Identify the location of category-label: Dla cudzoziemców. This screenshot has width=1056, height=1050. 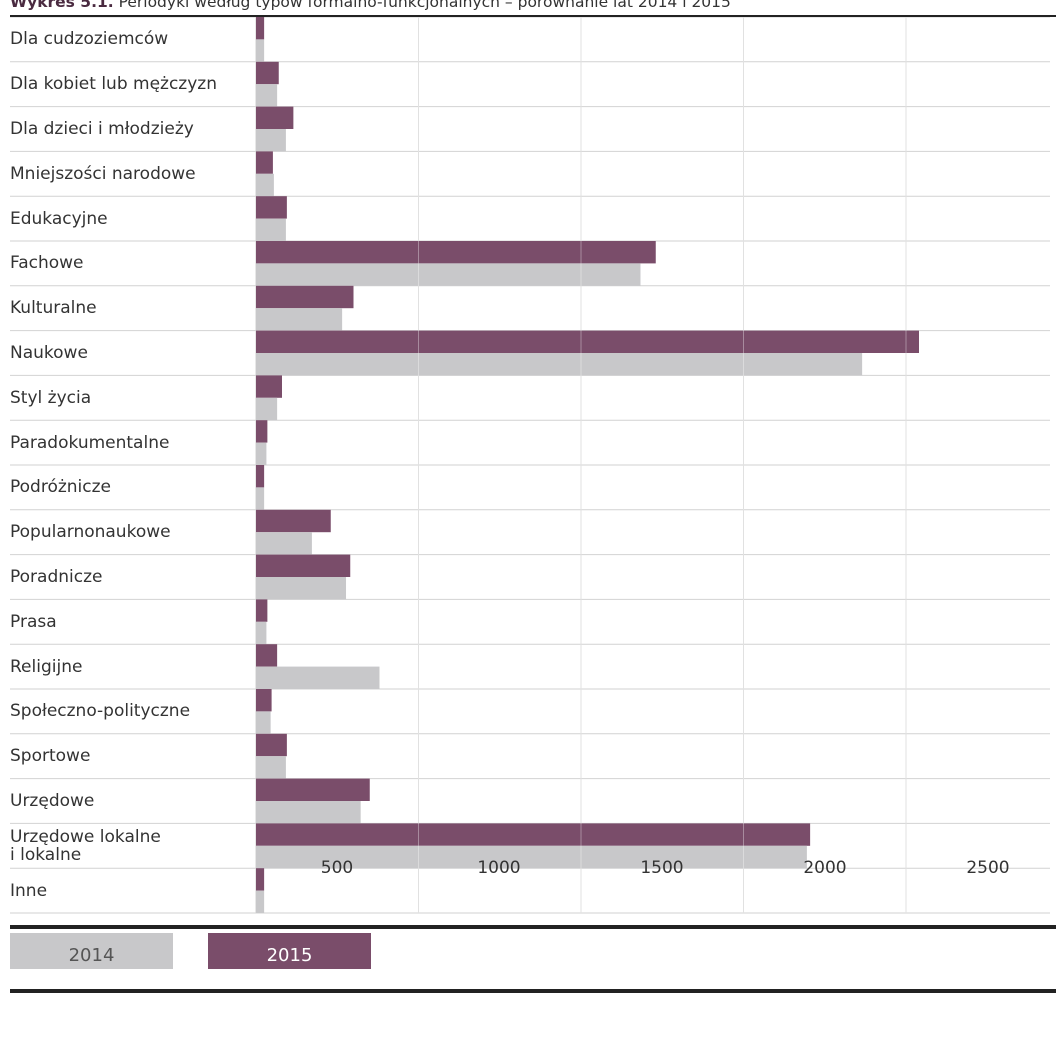
(130, 39).